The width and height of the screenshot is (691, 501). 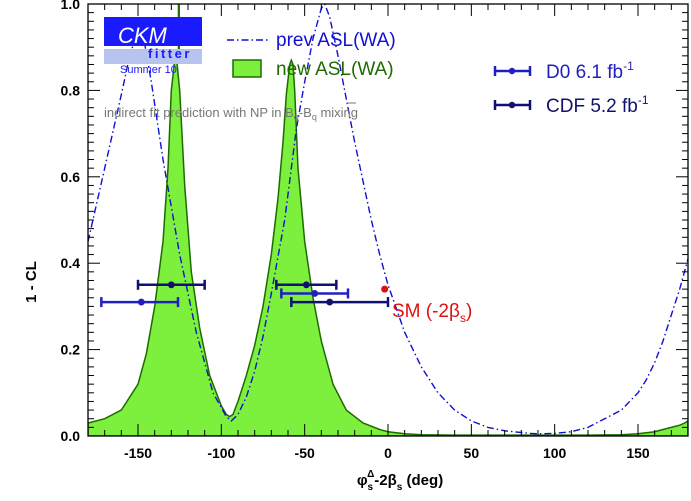 What do you see at coordinates (296, 117) in the screenshot?
I see `annotation-sub1: q` at bounding box center [296, 117].